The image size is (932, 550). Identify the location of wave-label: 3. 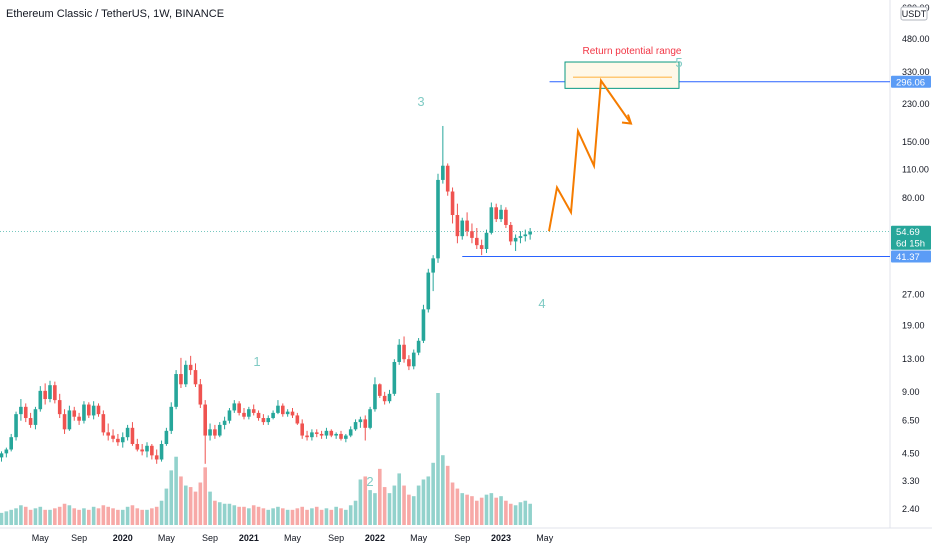
(420, 101).